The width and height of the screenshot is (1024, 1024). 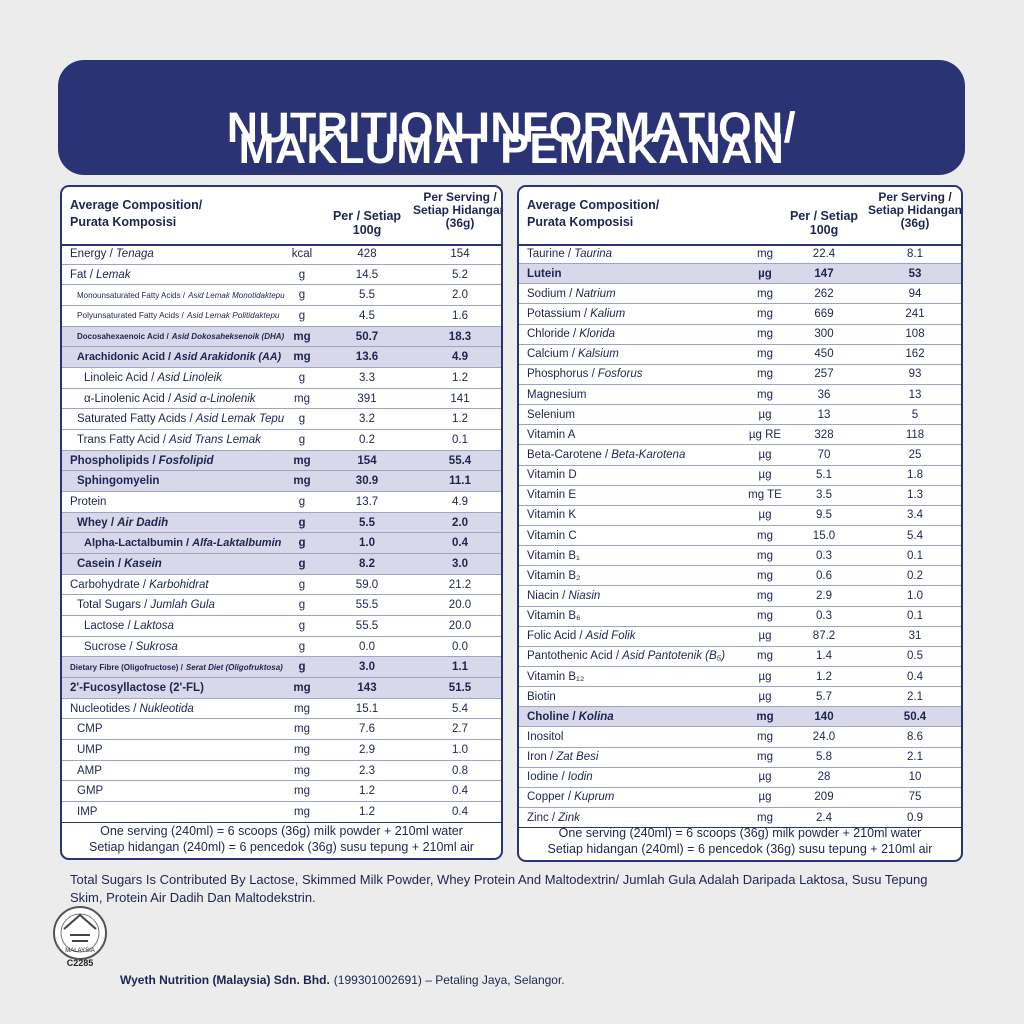 I want to click on nutrient-label: Total Sugars /, so click(x=112, y=605).